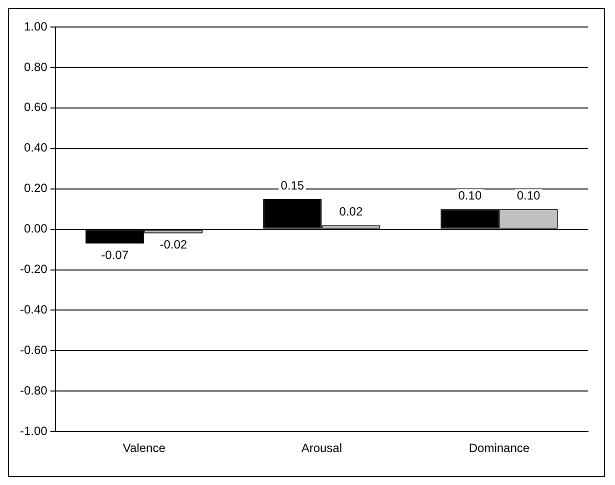 Image resolution: width=615 pixels, height=485 pixels. What do you see at coordinates (115, 255) in the screenshot?
I see `data-label: -0.07` at bounding box center [115, 255].